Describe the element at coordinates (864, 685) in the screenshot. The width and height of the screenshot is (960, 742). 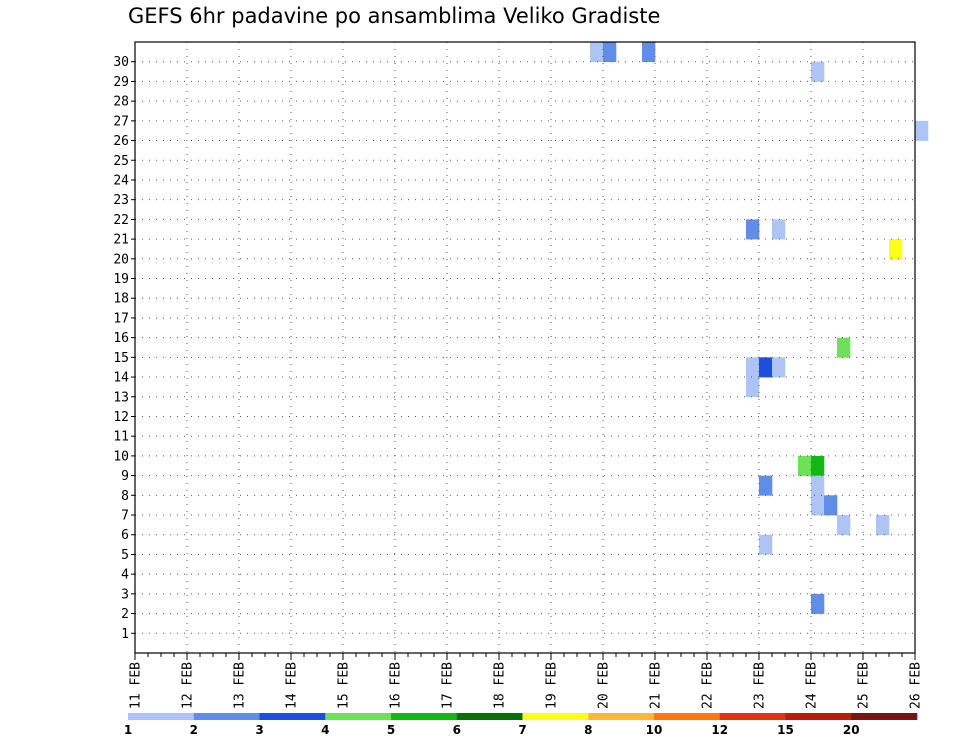
I see `x-tick-label: 25 FEB` at that location.